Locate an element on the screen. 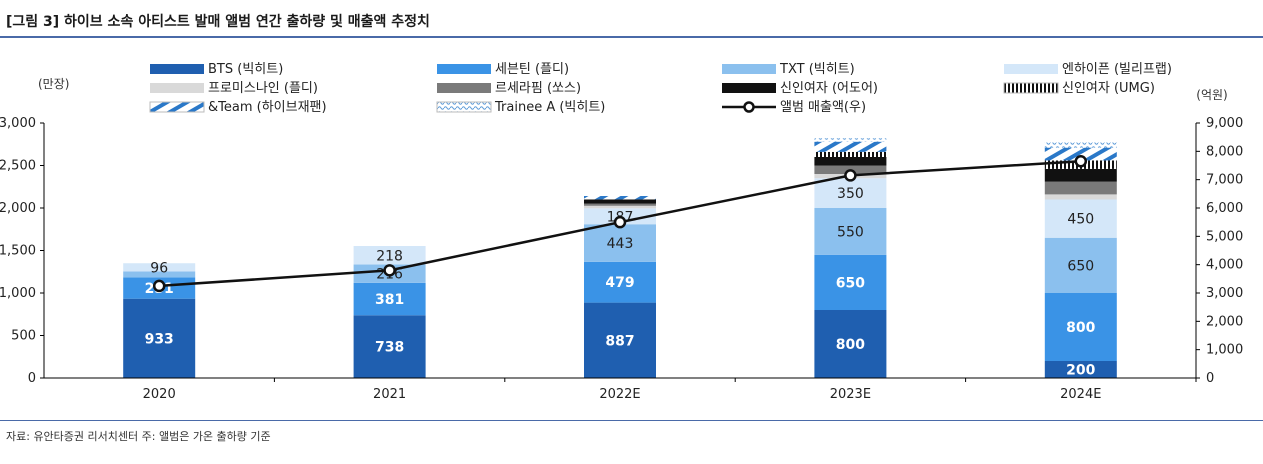  bar-value-label: 381 is located at coordinates (389, 300).